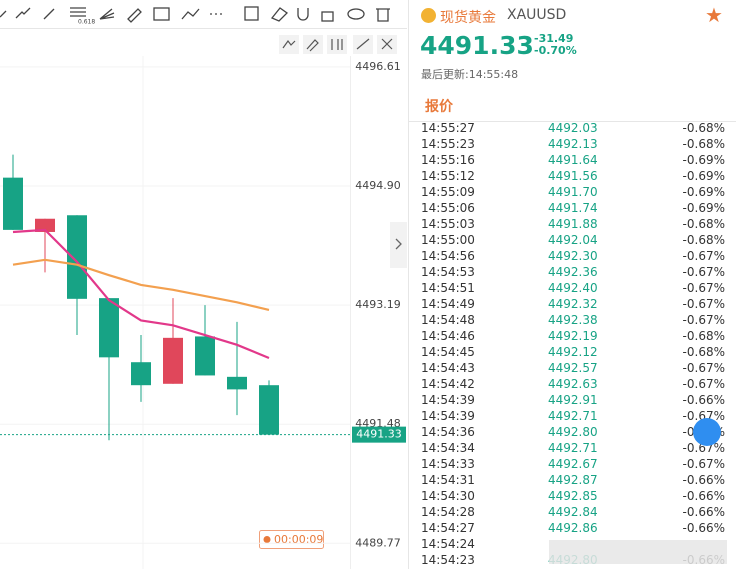  Describe the element at coordinates (190, 14) in the screenshot. I see `tool-trend` at that location.